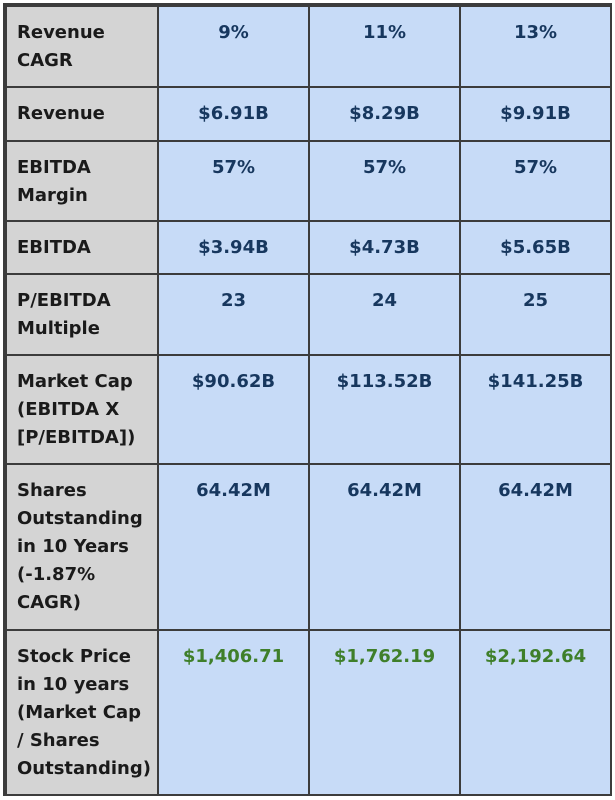  I want to click on table-cell: $113.52B, so click(384, 409).